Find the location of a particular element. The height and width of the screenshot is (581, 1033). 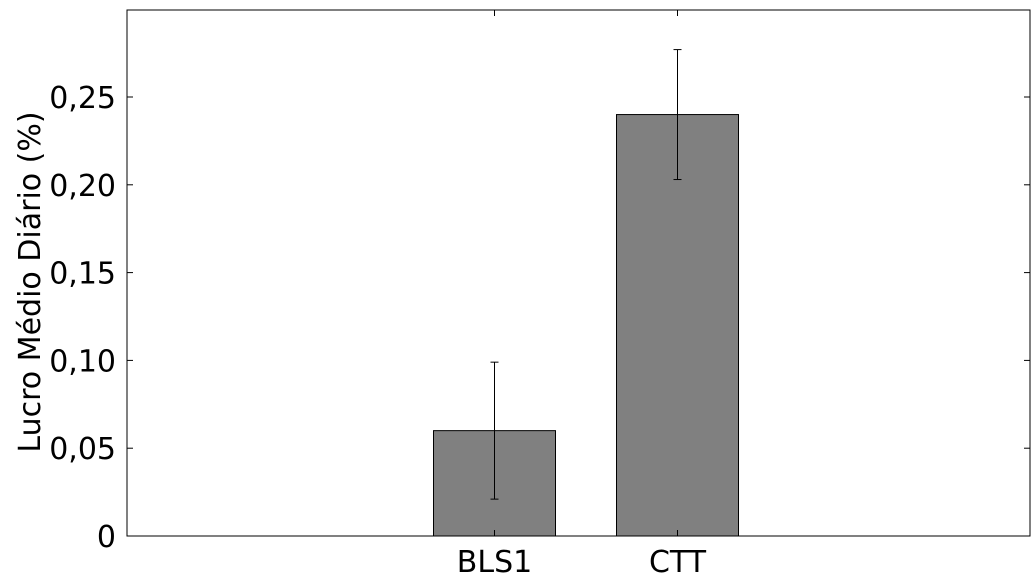

y-tick-label: 0,15 is located at coordinates (82, 274).